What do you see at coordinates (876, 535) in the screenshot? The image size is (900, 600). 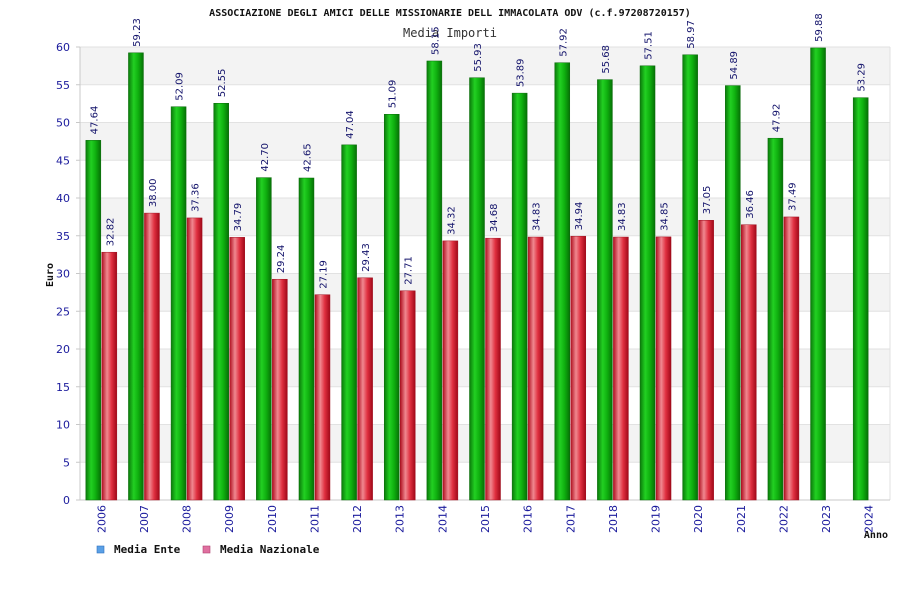 I see `x-axis-label: Anno` at bounding box center [876, 535].